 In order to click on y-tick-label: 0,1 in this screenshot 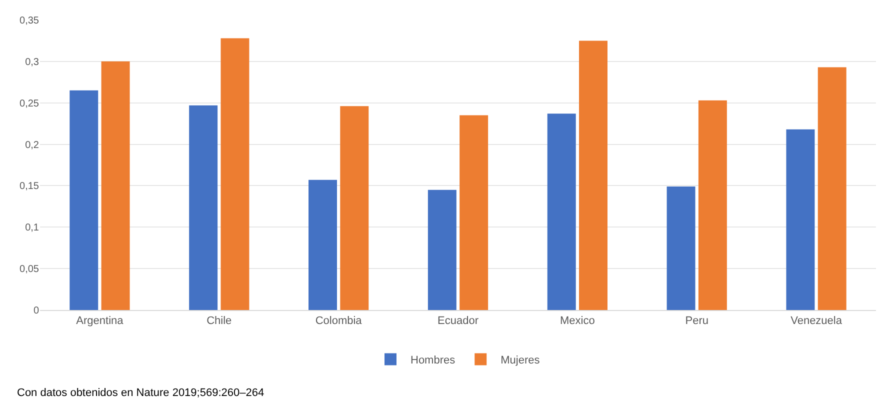, I will do `click(32, 228)`.